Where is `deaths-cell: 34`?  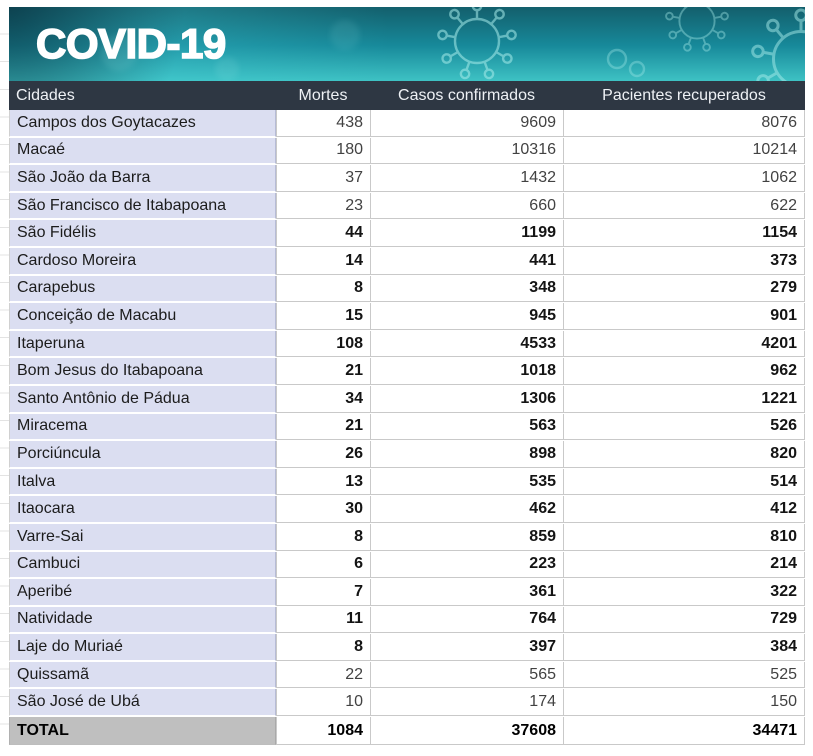
deaths-cell: 34 is located at coordinates (323, 399).